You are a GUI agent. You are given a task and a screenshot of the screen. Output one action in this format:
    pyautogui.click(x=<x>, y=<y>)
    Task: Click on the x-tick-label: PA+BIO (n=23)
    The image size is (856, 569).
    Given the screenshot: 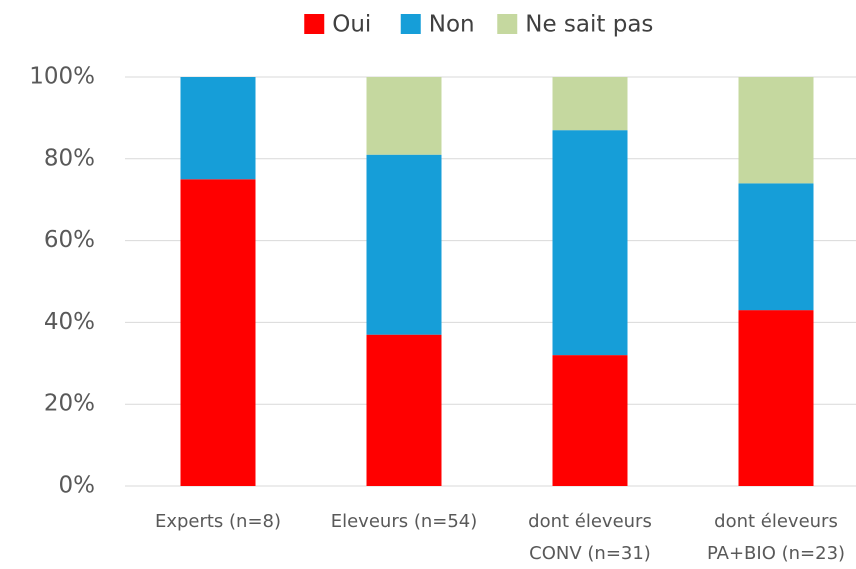 What is the action you would take?
    pyautogui.click(x=776, y=553)
    